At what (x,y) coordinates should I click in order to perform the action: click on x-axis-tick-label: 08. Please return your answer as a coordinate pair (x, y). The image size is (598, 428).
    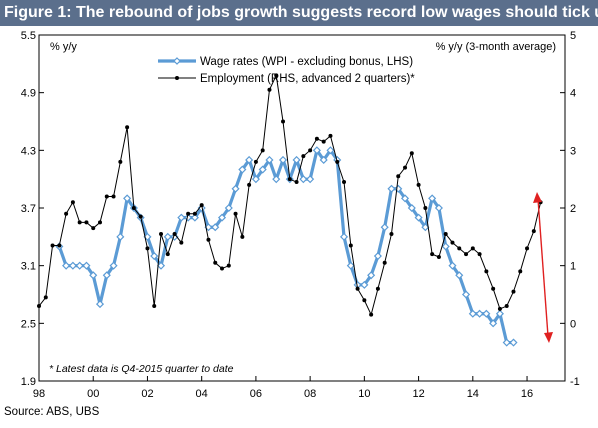
    Looking at the image, I should click on (310, 394).